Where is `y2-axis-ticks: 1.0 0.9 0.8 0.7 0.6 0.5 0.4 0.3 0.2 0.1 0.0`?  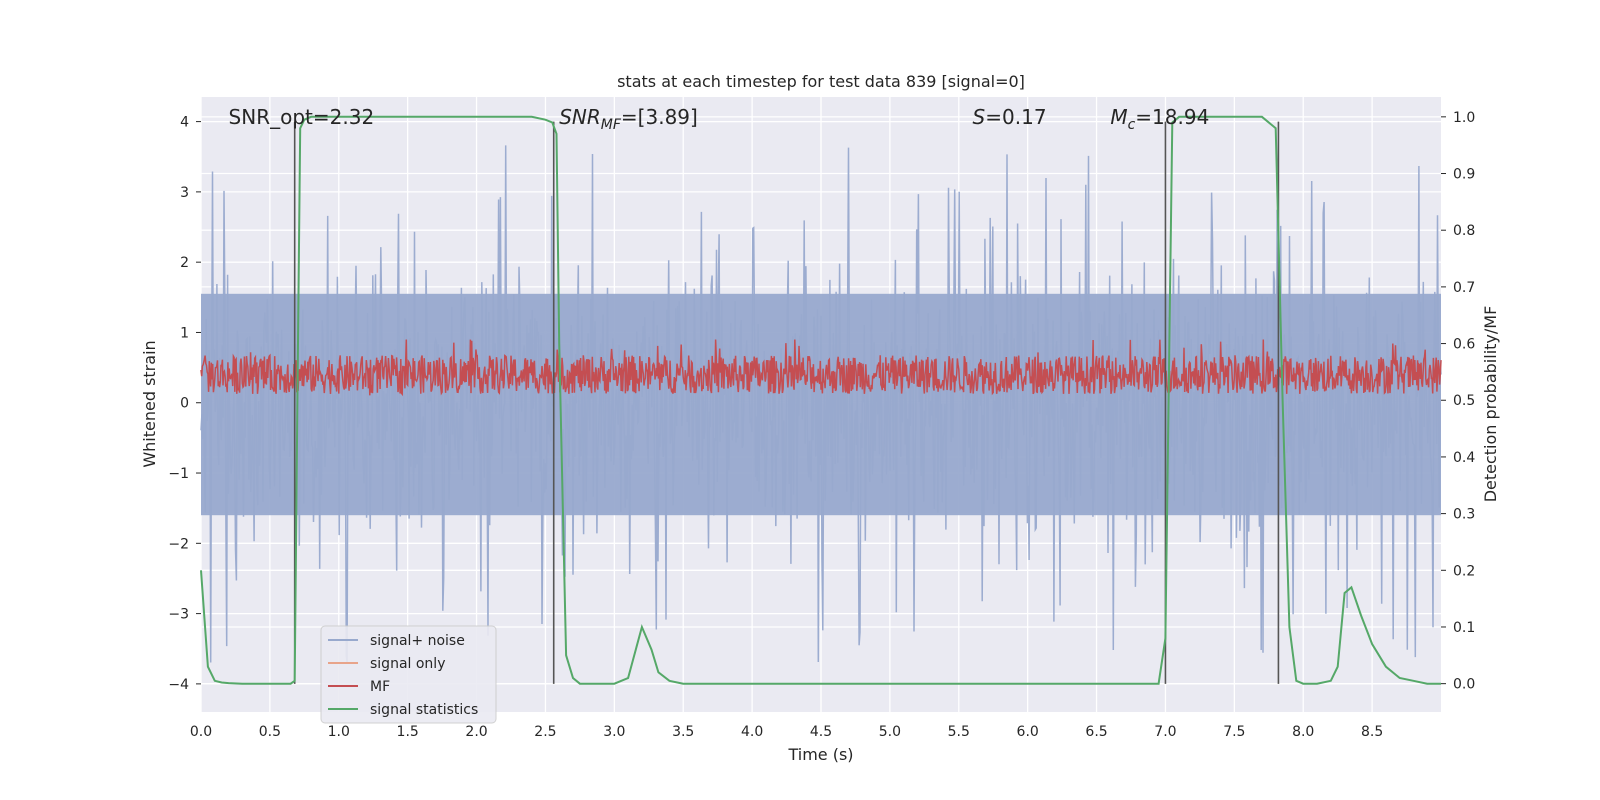
y2-axis-ticks: 1.0 0.9 0.8 0.7 0.6 0.5 0.4 0.3 0.2 0.1 0.0 is located at coordinates (1458, 401).